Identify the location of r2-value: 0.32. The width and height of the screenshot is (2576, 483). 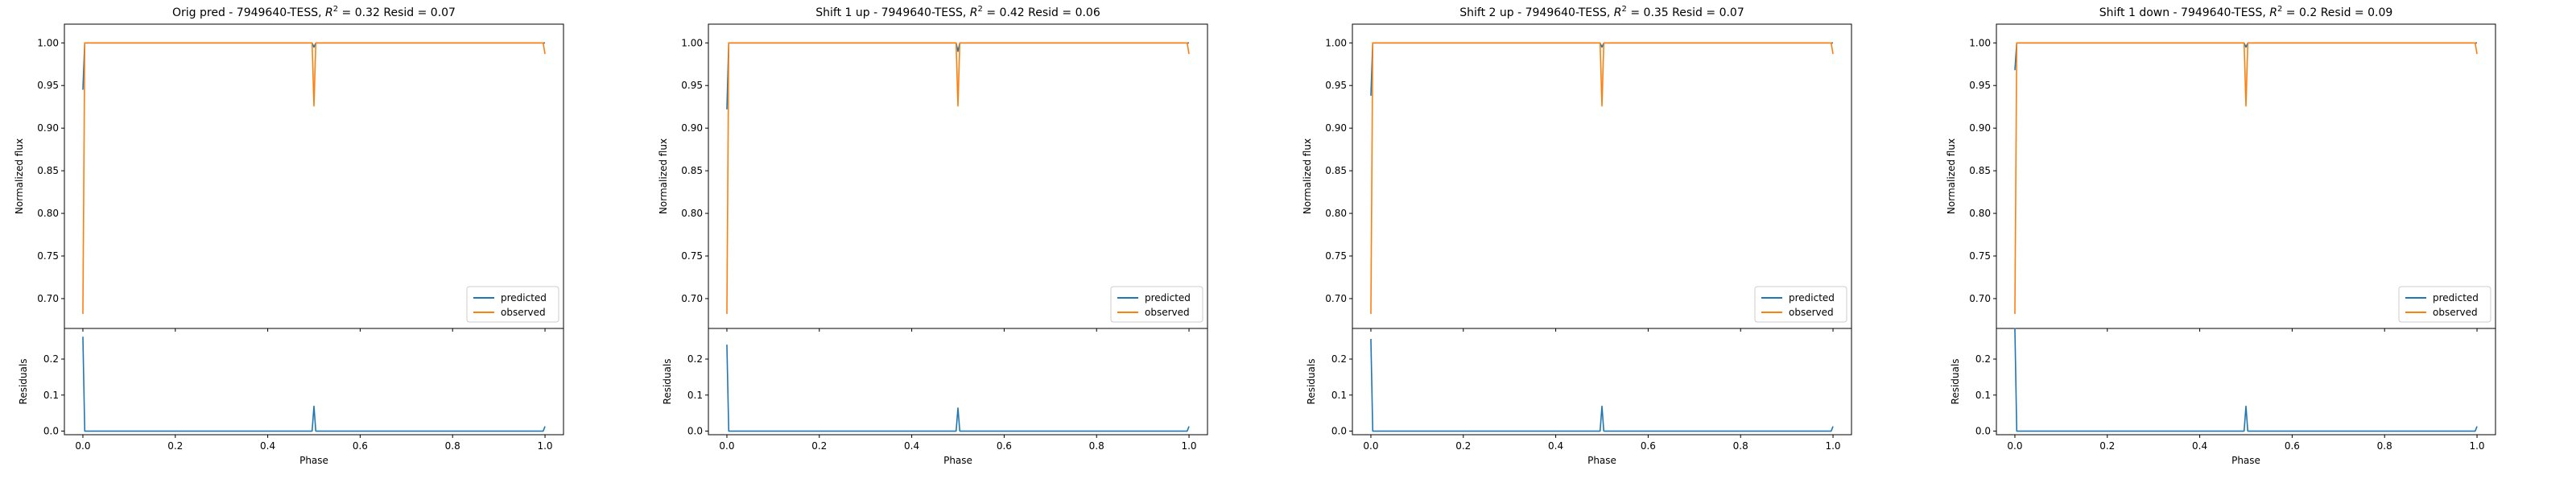
(367, 12).